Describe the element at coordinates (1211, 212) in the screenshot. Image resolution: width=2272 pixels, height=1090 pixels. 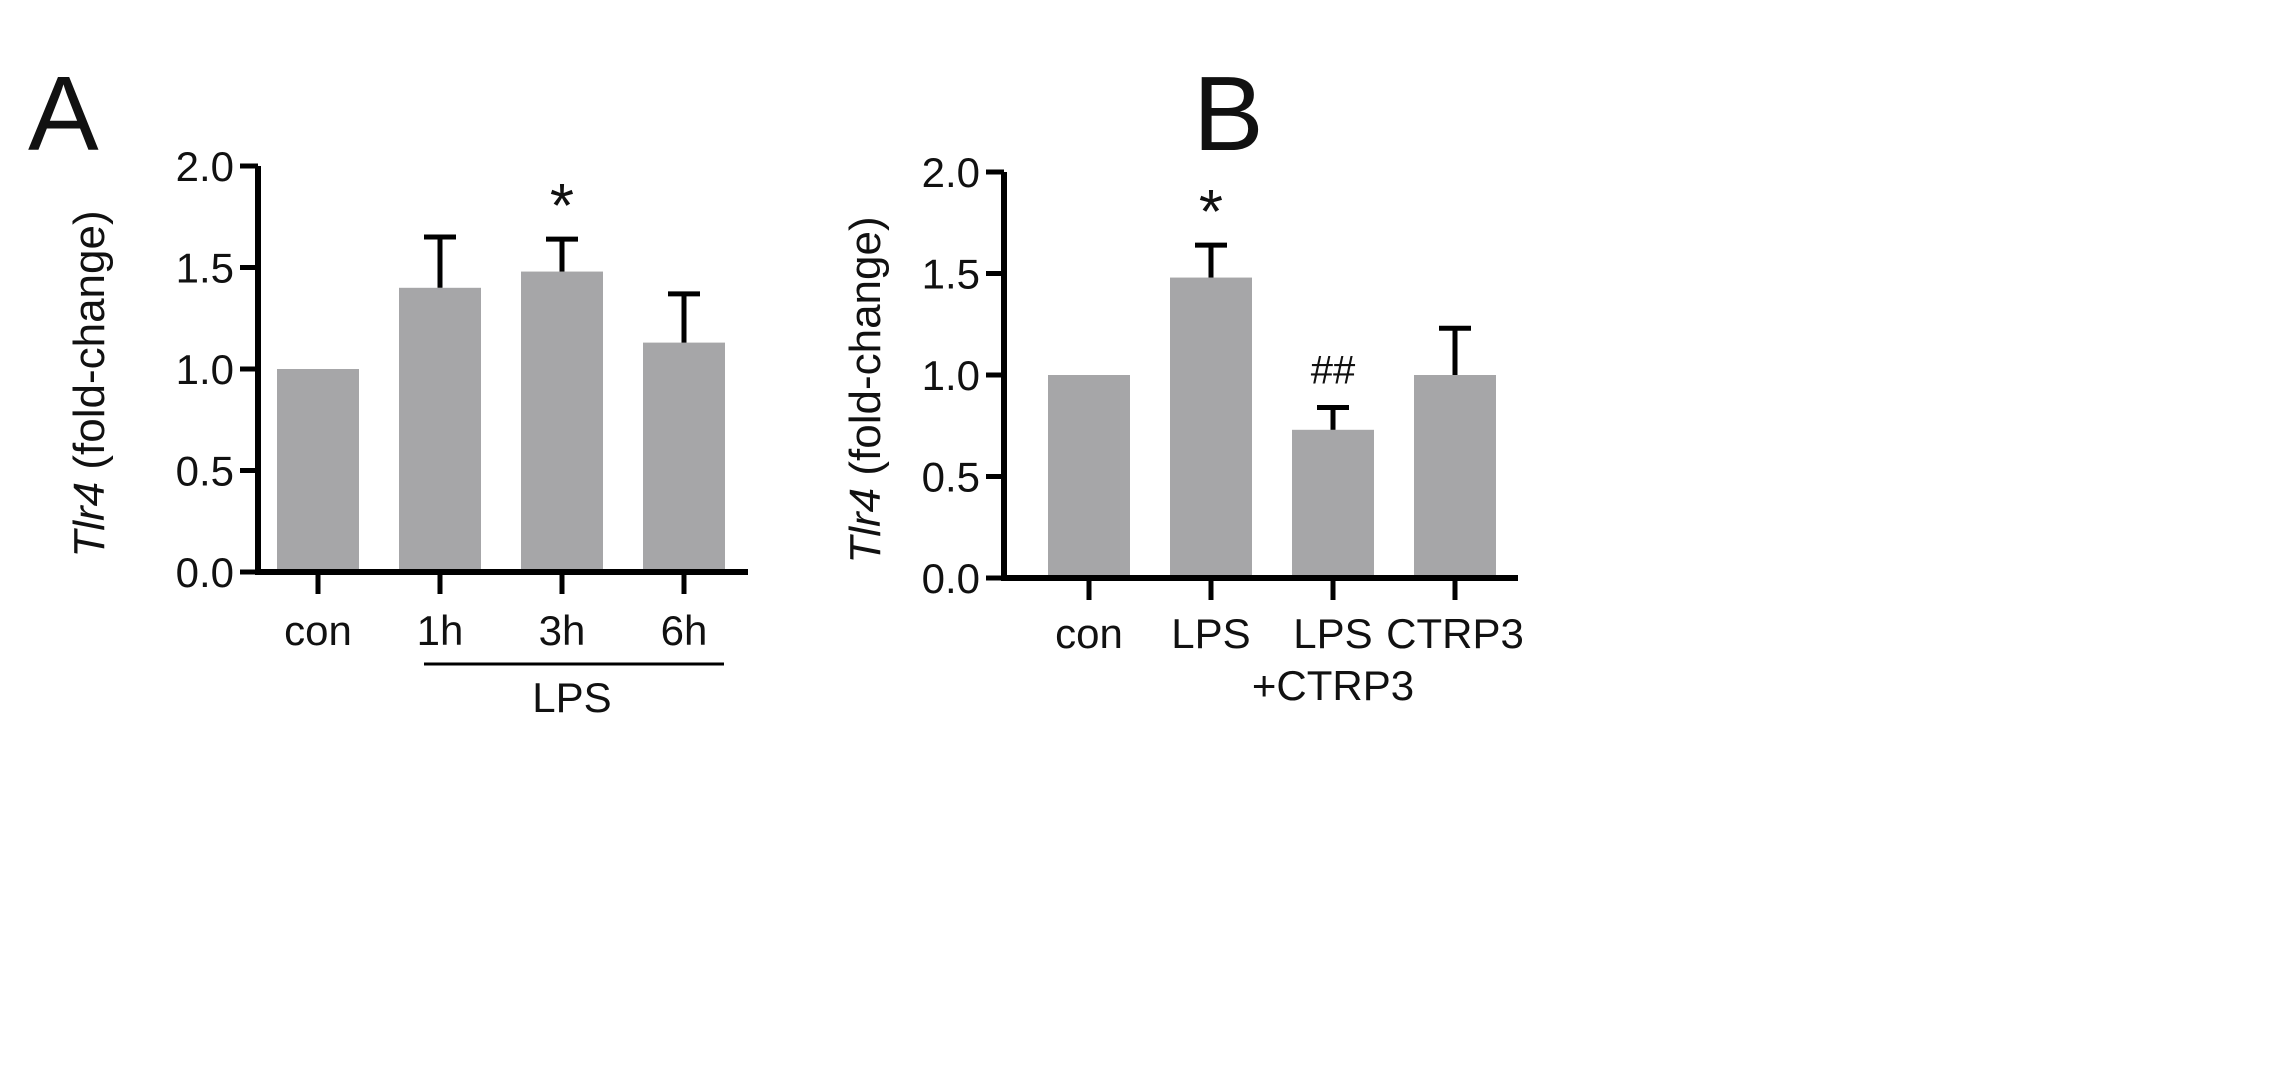
I see `panel-b-significance-1: *` at that location.